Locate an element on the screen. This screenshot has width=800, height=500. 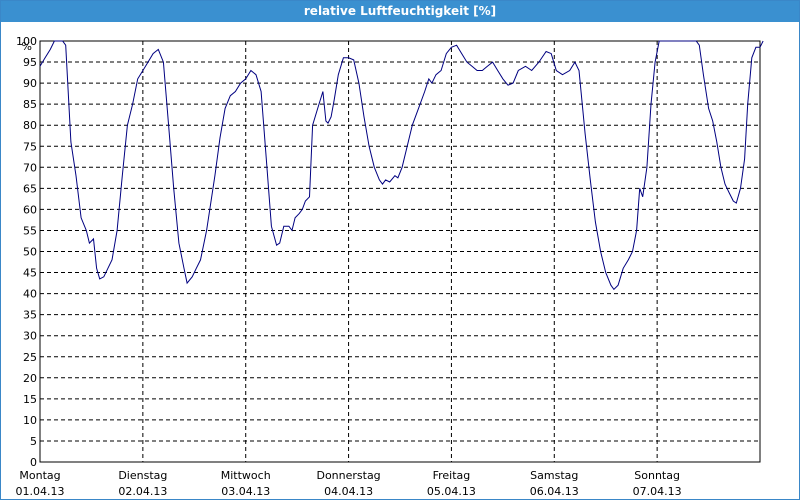
y-tick-label: 90 is located at coordinates (30, 83).